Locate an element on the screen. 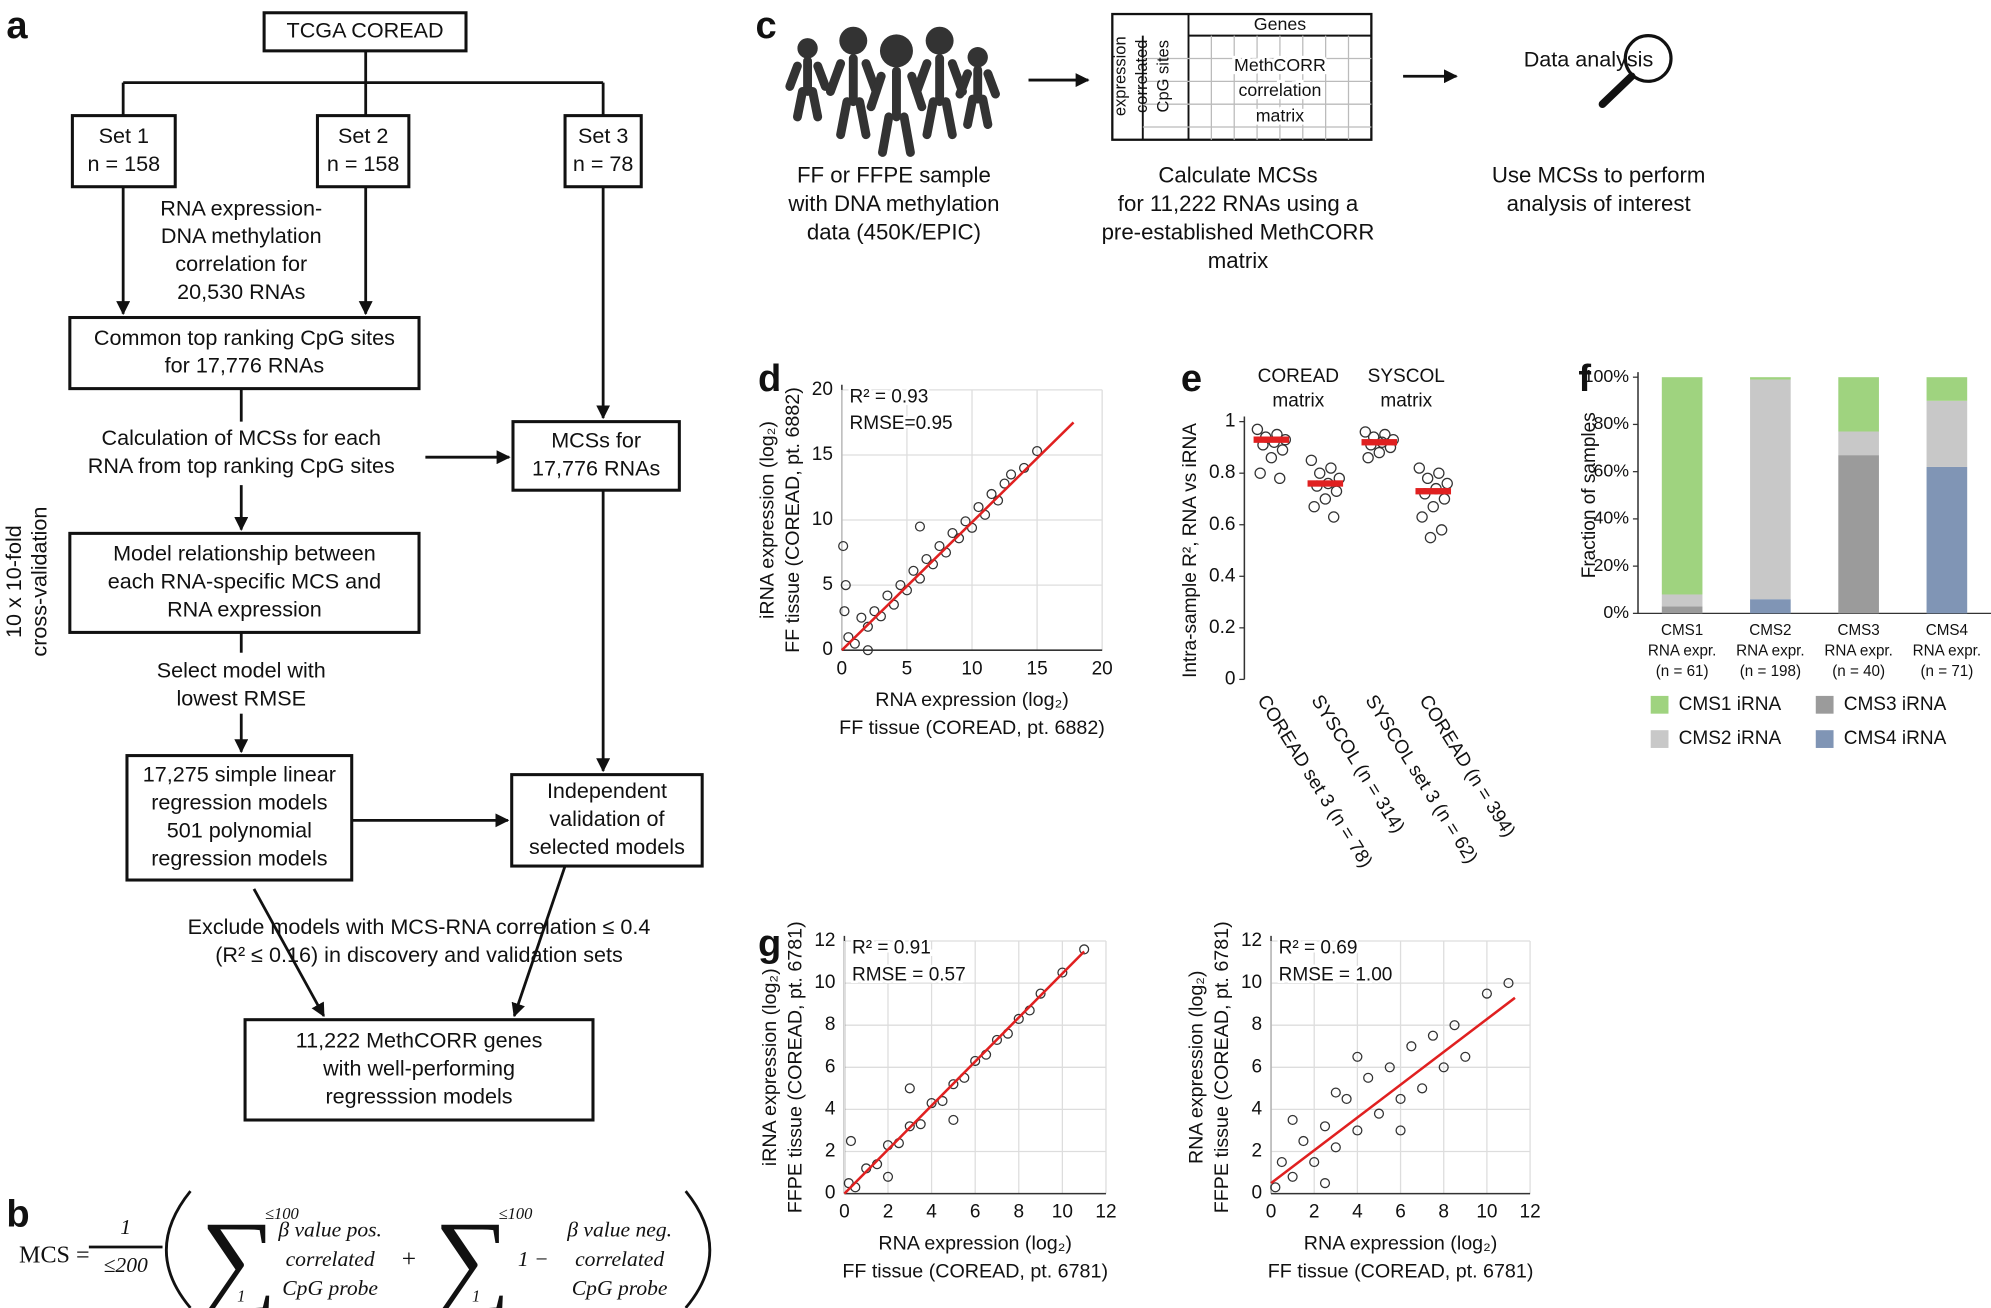  y-tick-label: 100% is located at coordinates (1607, 376).